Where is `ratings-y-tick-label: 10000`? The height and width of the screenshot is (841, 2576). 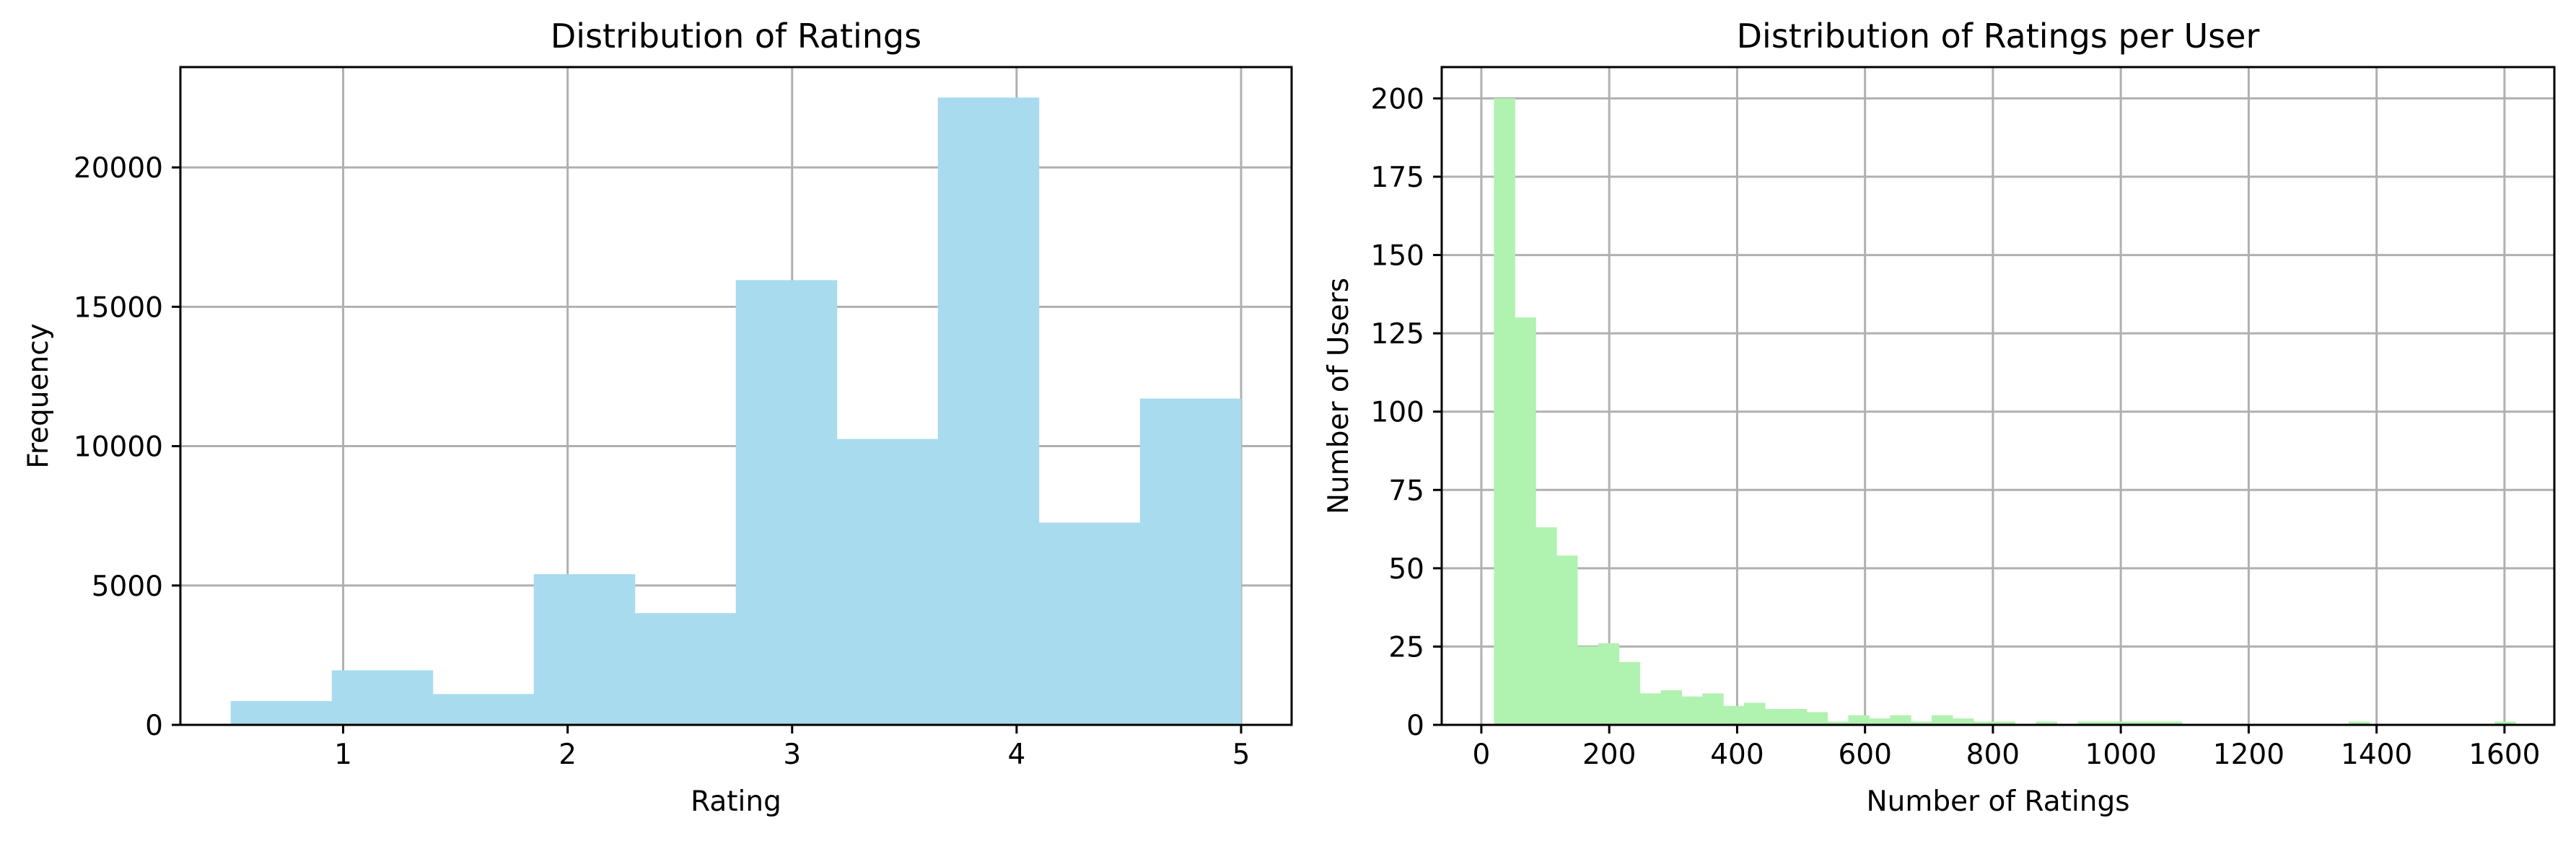
ratings-y-tick-label: 10000 is located at coordinates (118, 447).